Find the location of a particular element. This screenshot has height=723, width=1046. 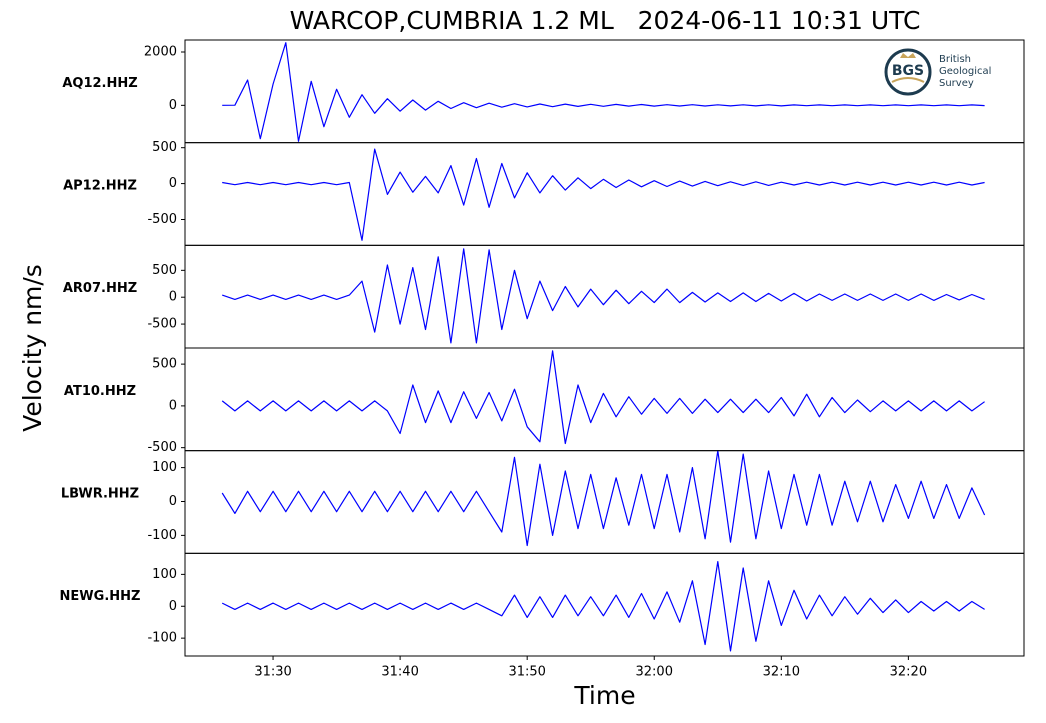

station-label: NEWG.HHZ is located at coordinates (100, 596).